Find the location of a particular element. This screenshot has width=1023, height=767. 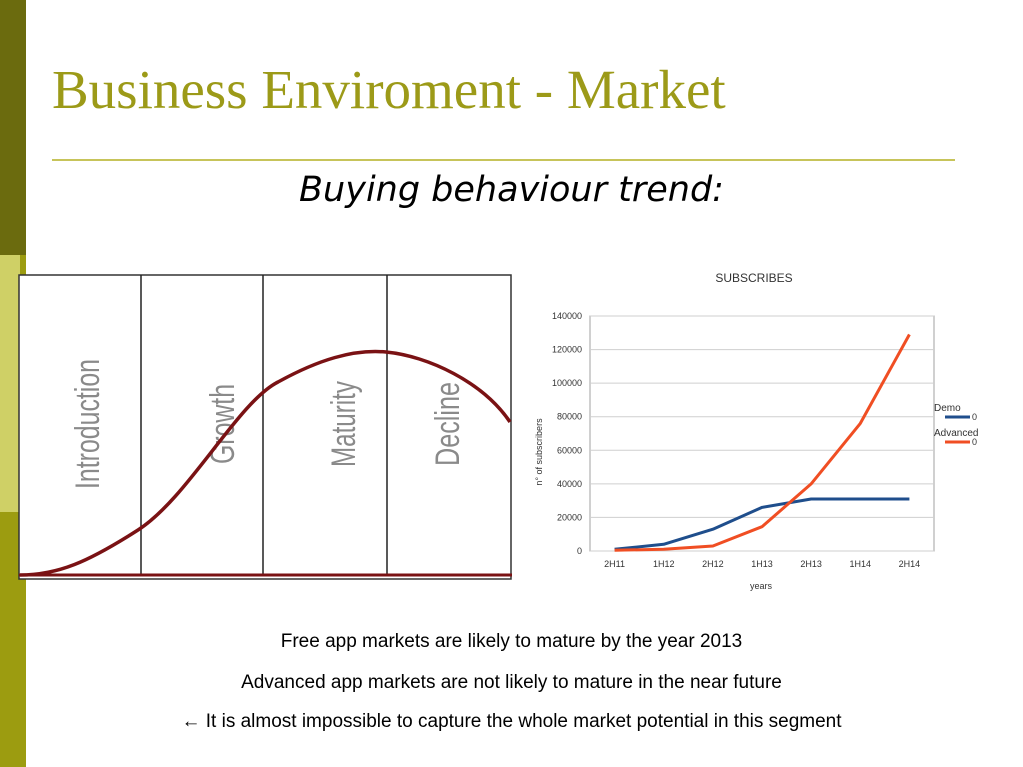

plc-stage-label: Maturity is located at coordinates (344, 424).